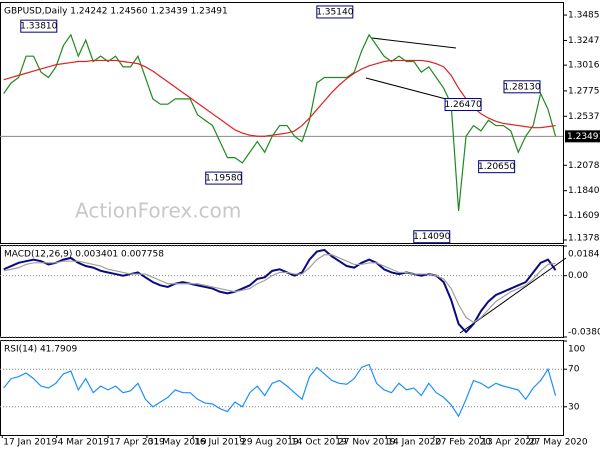  I want to click on x-tick-label: 17 Jan 2019, so click(30, 443).